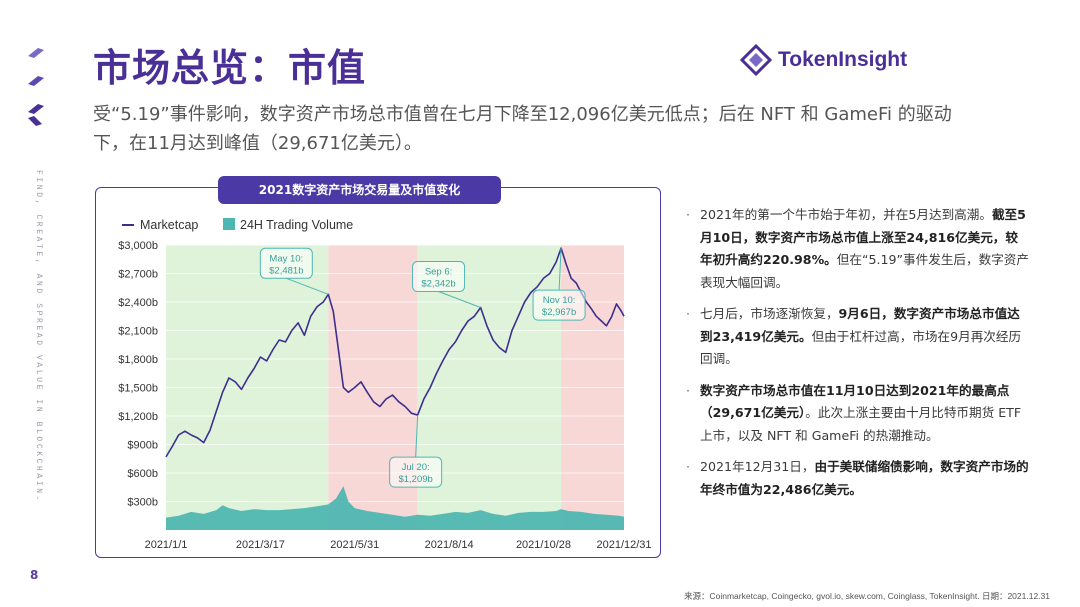 The image size is (1080, 607). What do you see at coordinates (438, 284) in the screenshot?
I see `annotation-value: $2,342b` at bounding box center [438, 284].